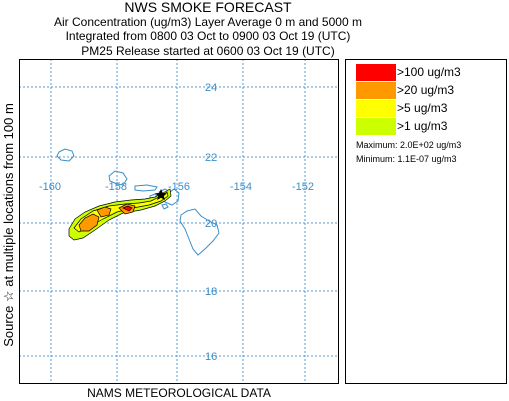 This screenshot has width=509, height=401. I want to click on coast-kauai, so click(65, 155).